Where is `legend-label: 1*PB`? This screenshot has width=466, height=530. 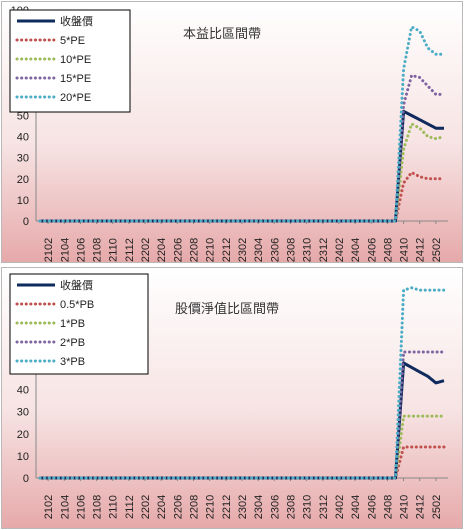 legend-label: 1*PB is located at coordinates (72, 324).